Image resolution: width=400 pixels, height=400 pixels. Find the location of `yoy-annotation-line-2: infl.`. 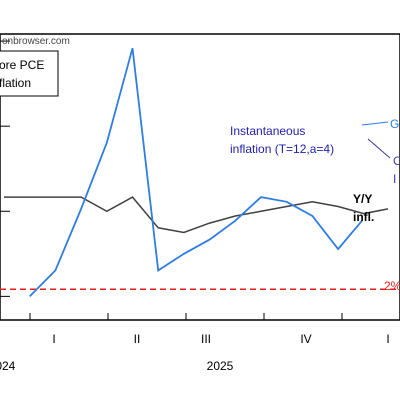

yoy-annotation-line-2: infl. is located at coordinates (363, 217).